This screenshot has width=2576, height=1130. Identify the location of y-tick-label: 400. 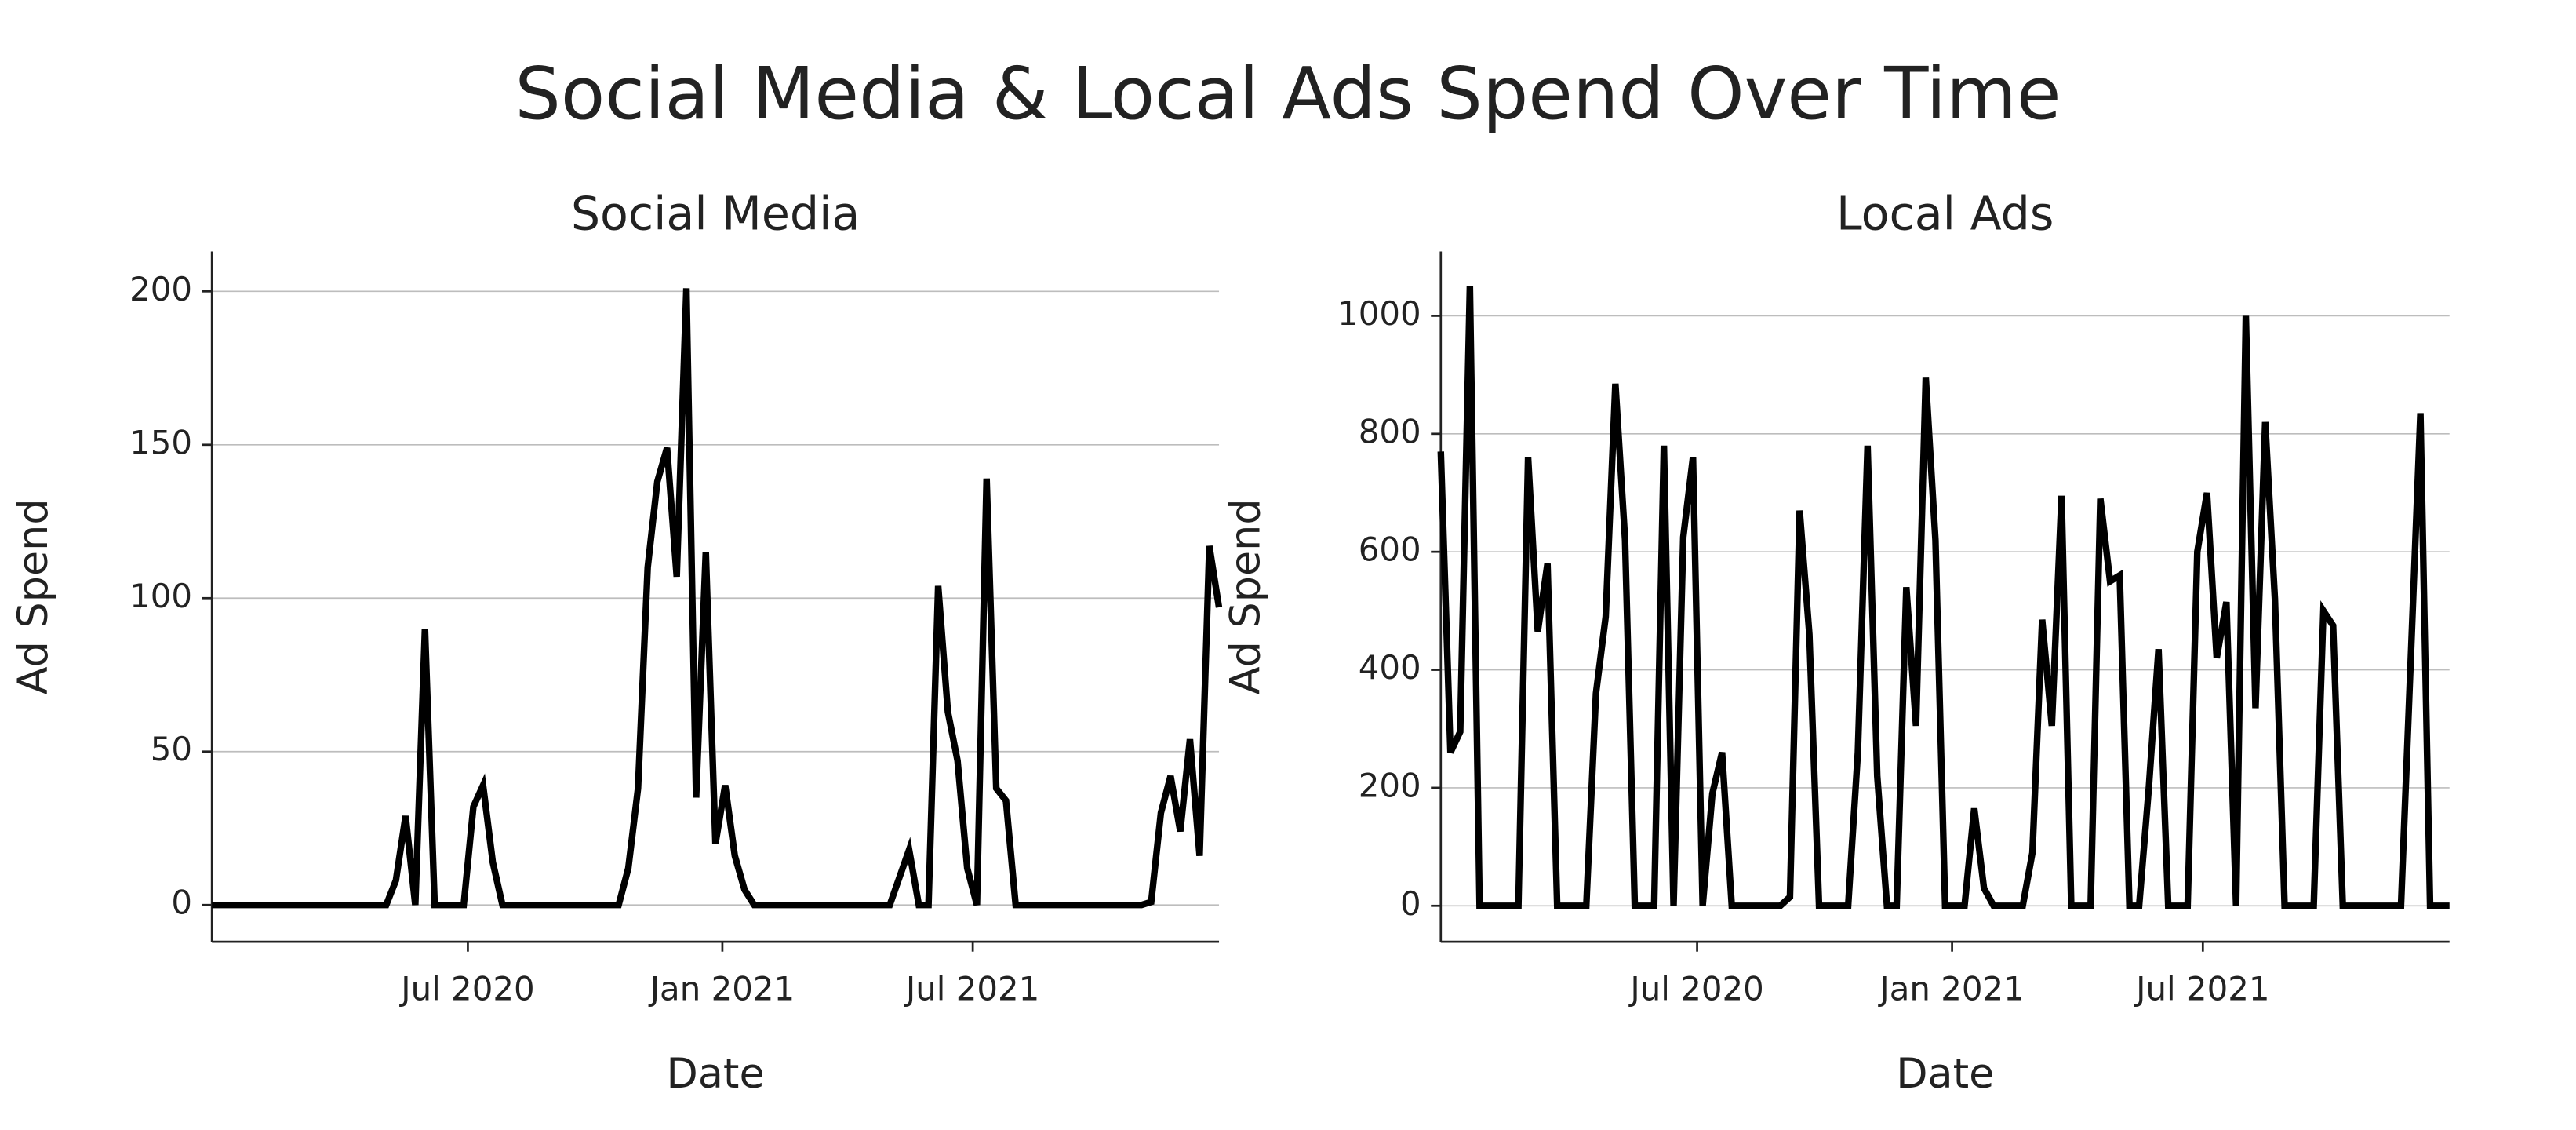
(1390, 667).